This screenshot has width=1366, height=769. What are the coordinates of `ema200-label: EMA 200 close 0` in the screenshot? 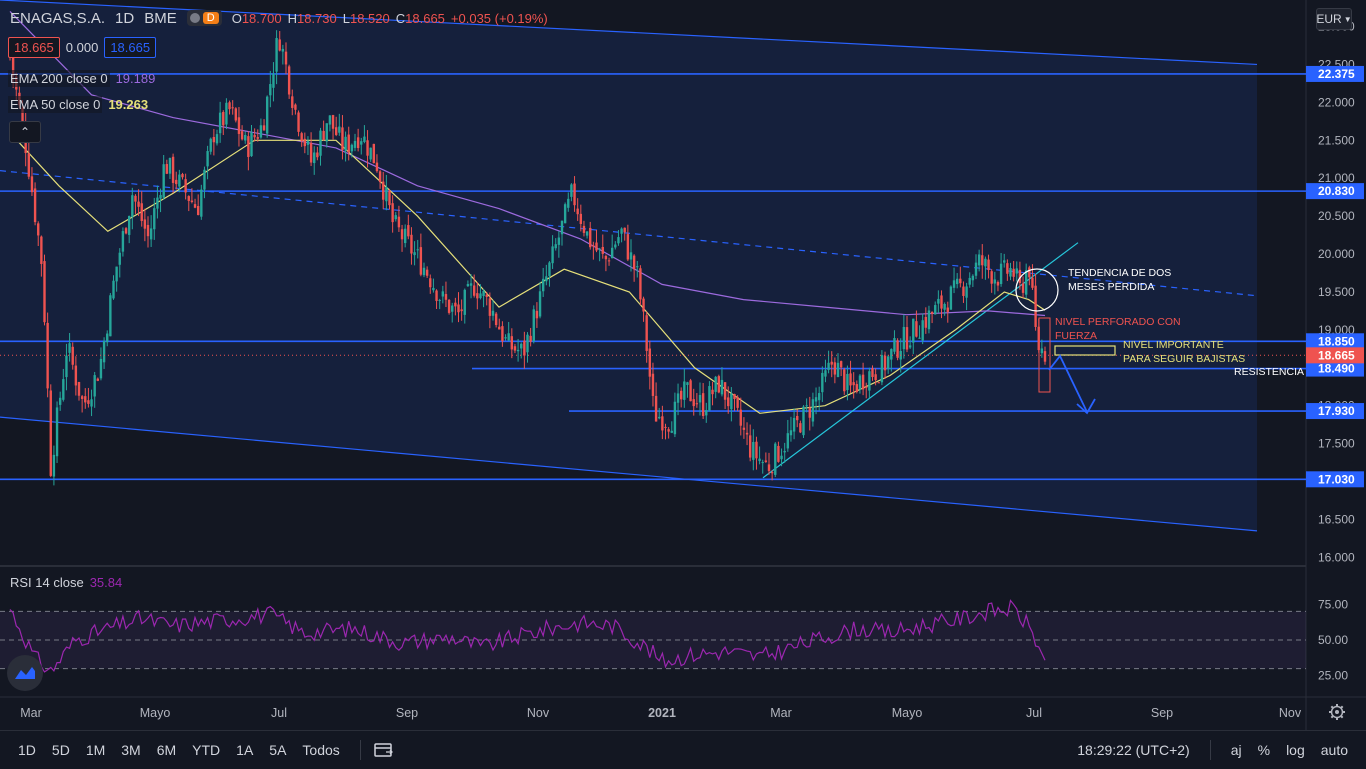 It's located at (59, 78).